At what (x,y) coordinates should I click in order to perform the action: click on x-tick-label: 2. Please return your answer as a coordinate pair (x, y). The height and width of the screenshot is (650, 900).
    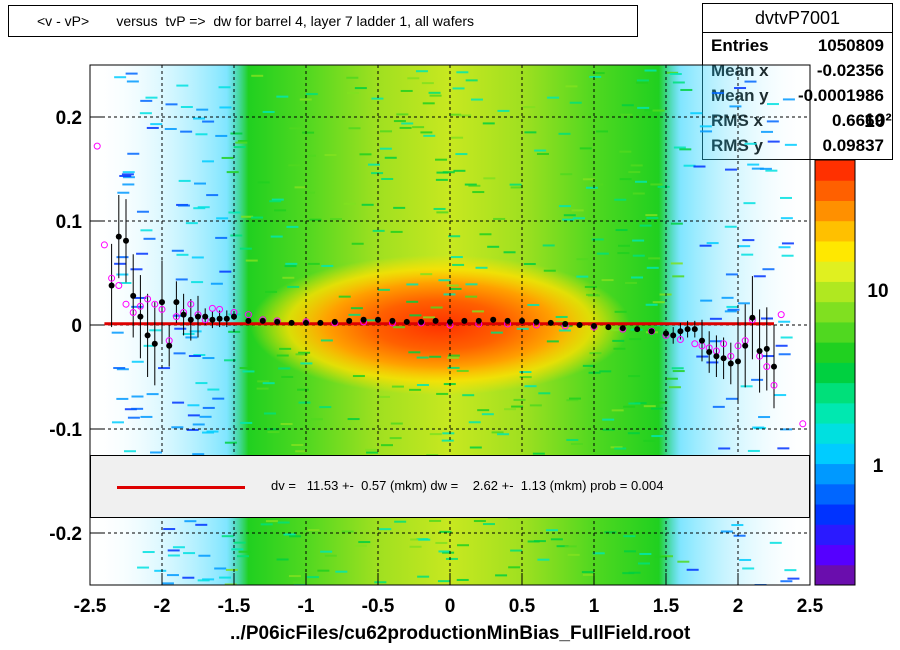
    Looking at the image, I should click on (738, 606).